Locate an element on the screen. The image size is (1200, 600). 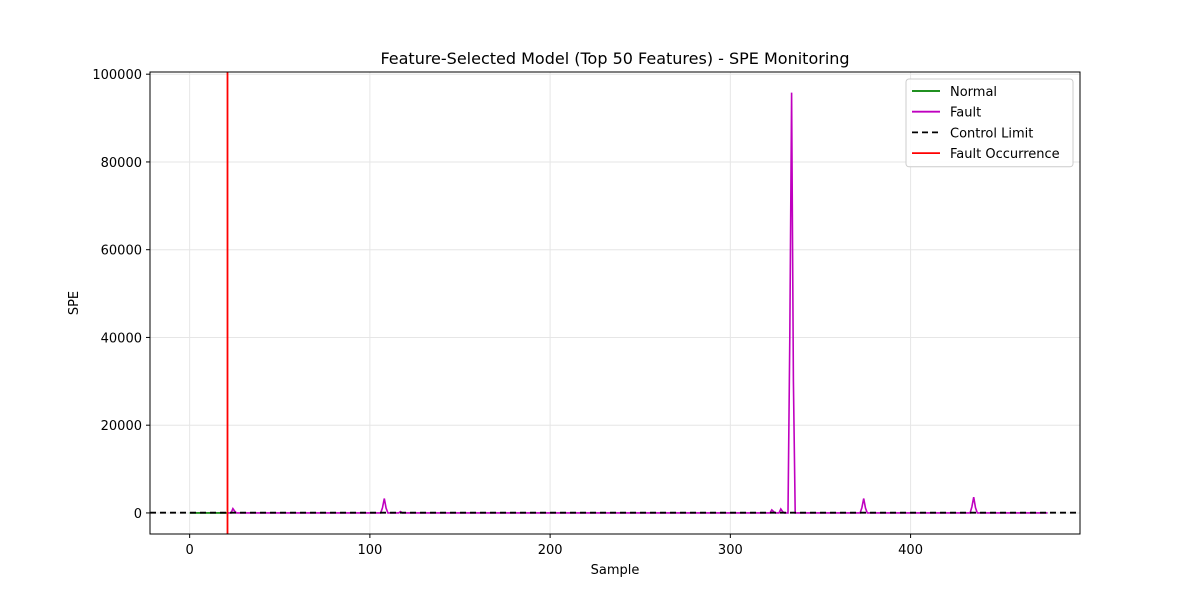
legend: Normal Fault Control Limit Fault Occurrence is located at coordinates (989, 123).